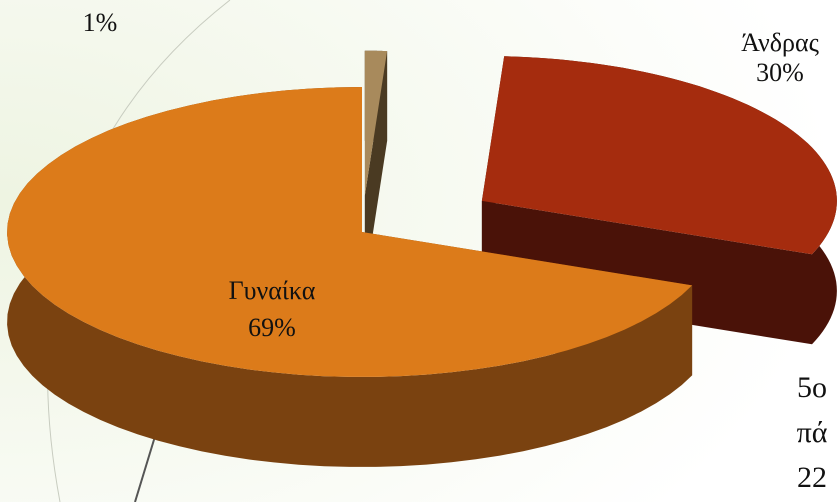 This screenshot has width=837, height=502. Describe the element at coordinates (272, 327) in the screenshot. I see `value-label: 69%` at that location.